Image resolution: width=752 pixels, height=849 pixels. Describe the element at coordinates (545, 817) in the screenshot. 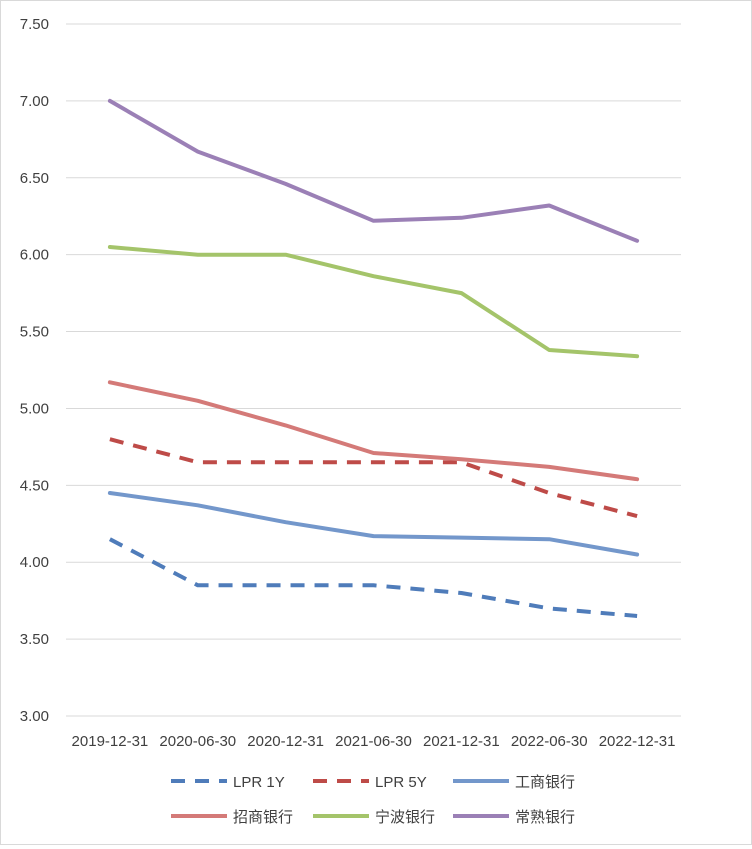

I see `legend-label: 常熟银行` at that location.